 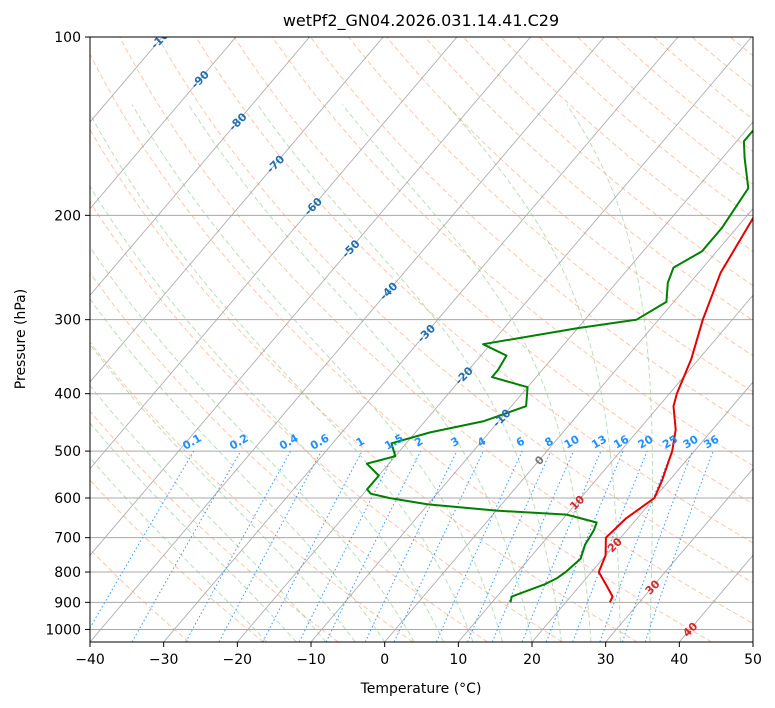 I want to click on y-tick-label: 600, so click(x=67, y=499).